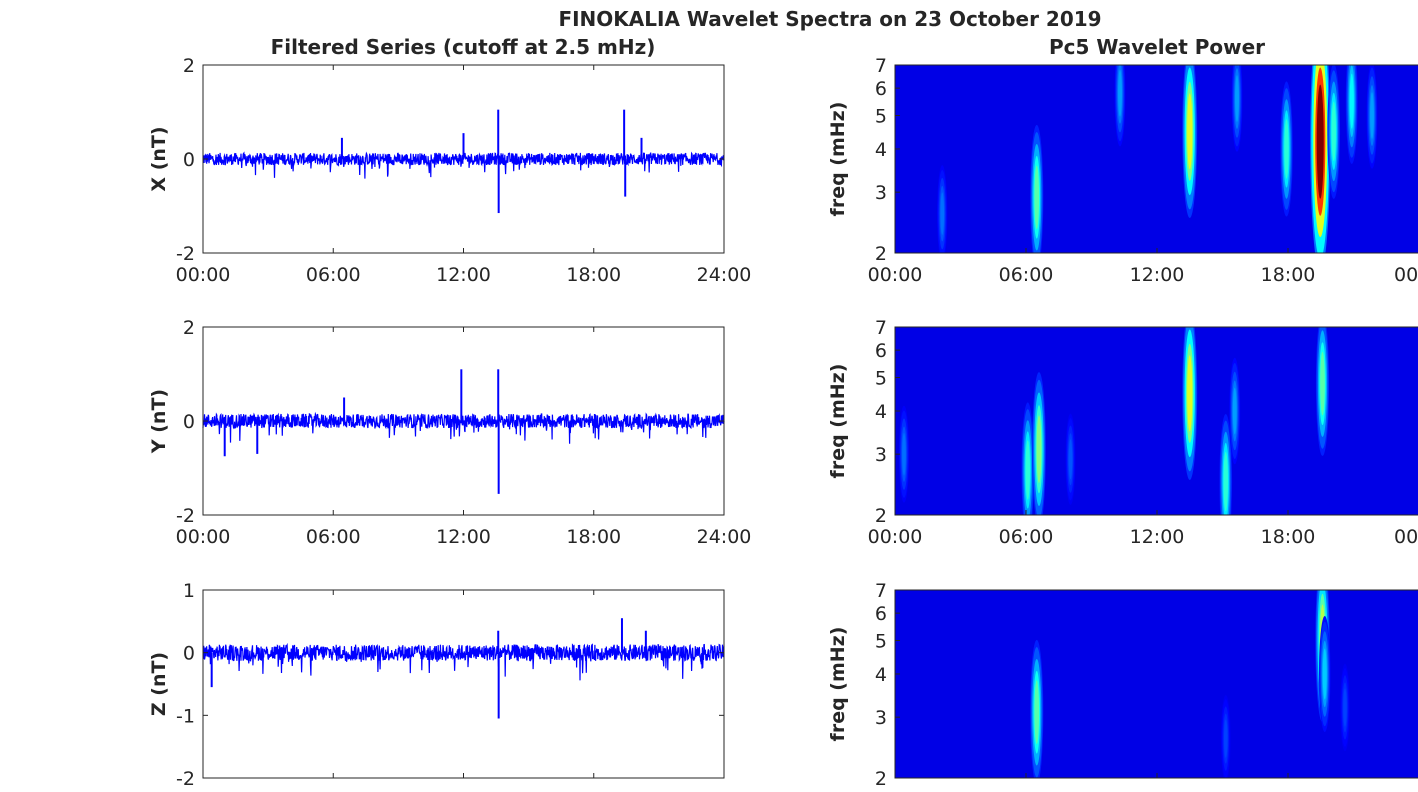 The height and width of the screenshot is (792, 1418). I want to click on right-column-title: Pc5 Wavelet Power, so click(1157, 47).